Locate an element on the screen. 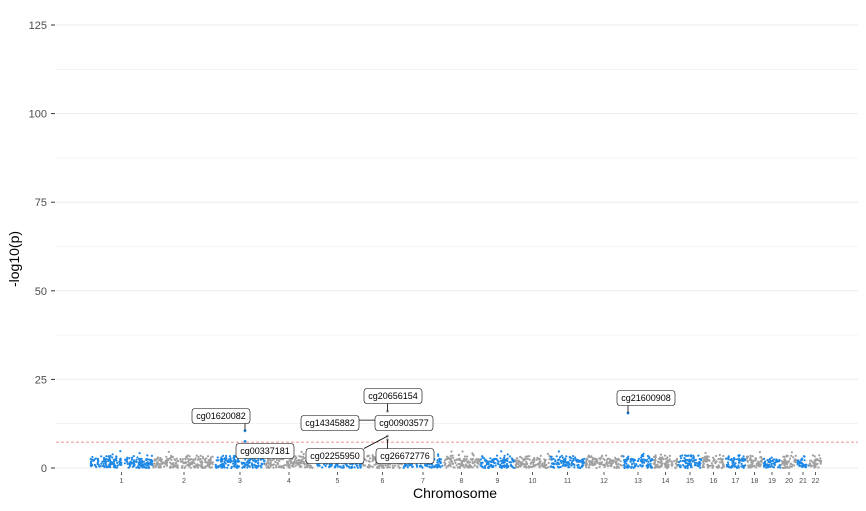  snp-label: cg01620082 is located at coordinates (221, 416).